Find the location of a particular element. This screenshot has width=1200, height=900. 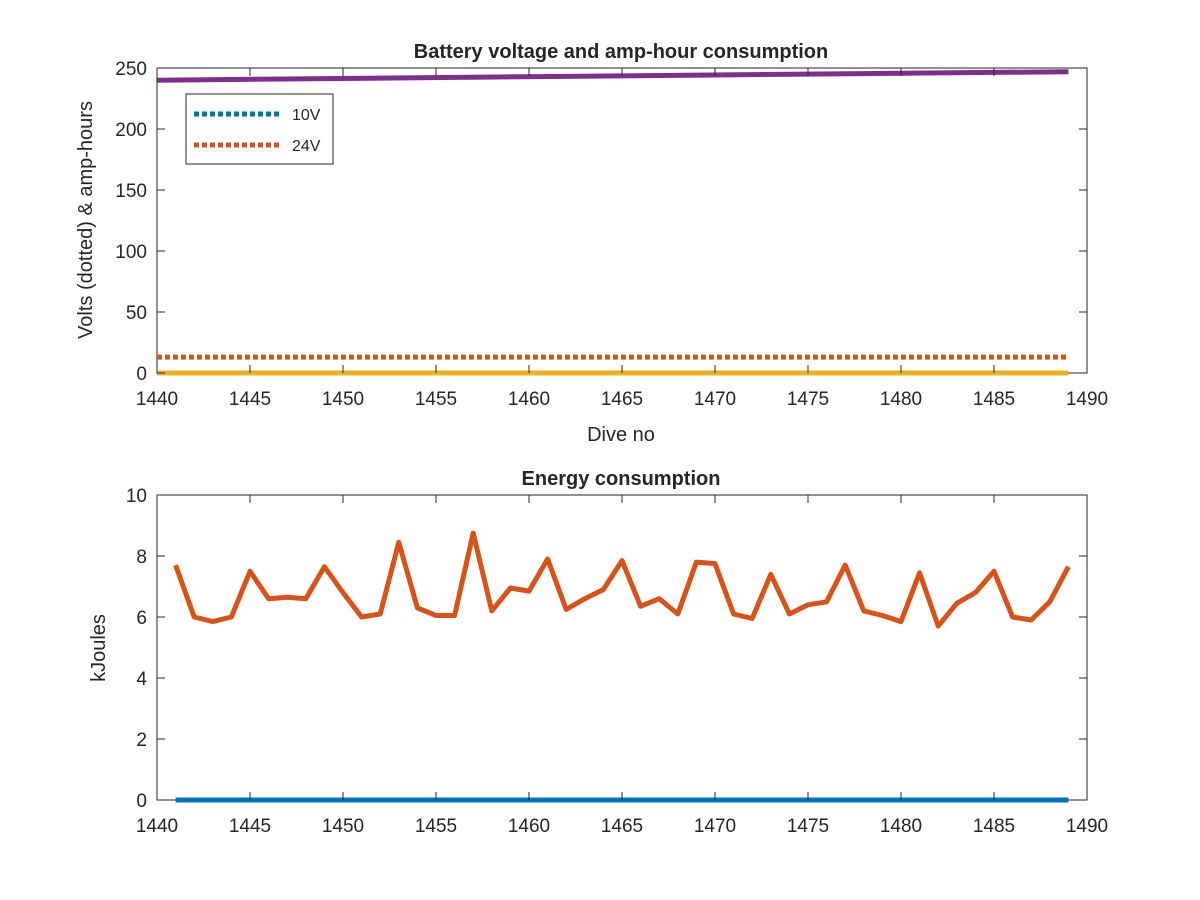

voltage-x-tick-label: 1460 is located at coordinates (529, 399).